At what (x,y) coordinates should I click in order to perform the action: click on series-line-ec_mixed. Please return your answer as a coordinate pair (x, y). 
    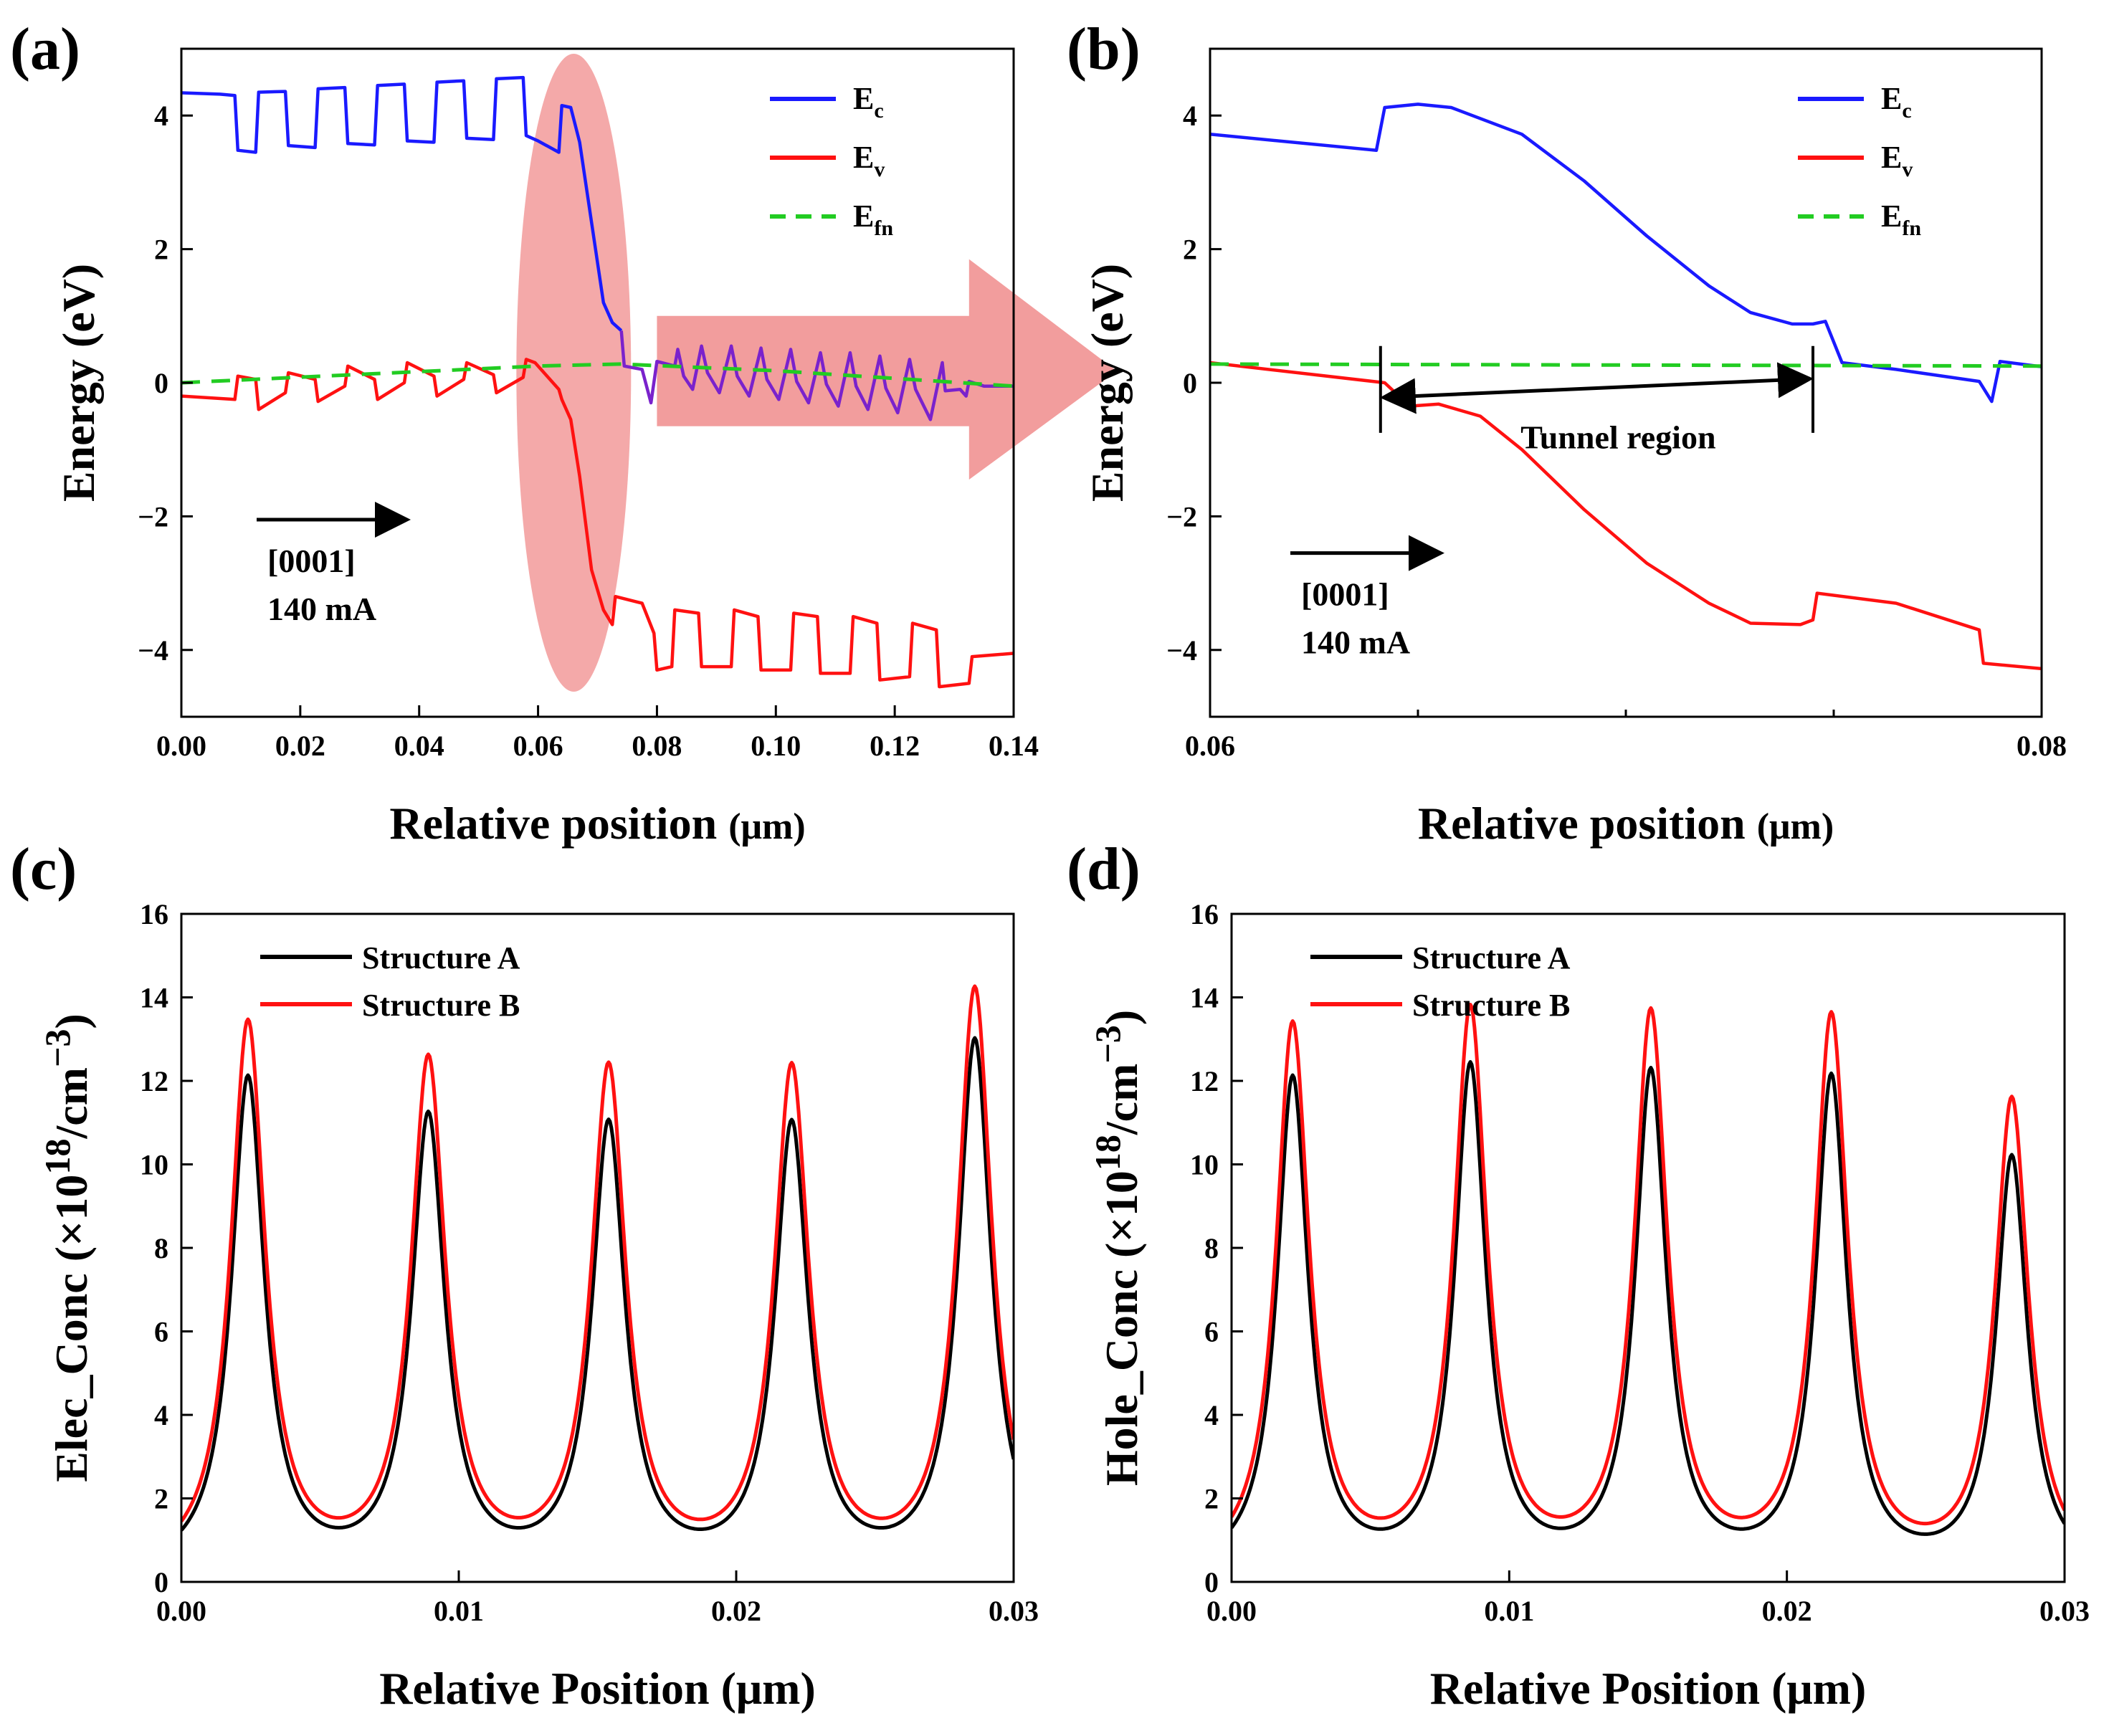
    Looking at the image, I should click on (817, 375).